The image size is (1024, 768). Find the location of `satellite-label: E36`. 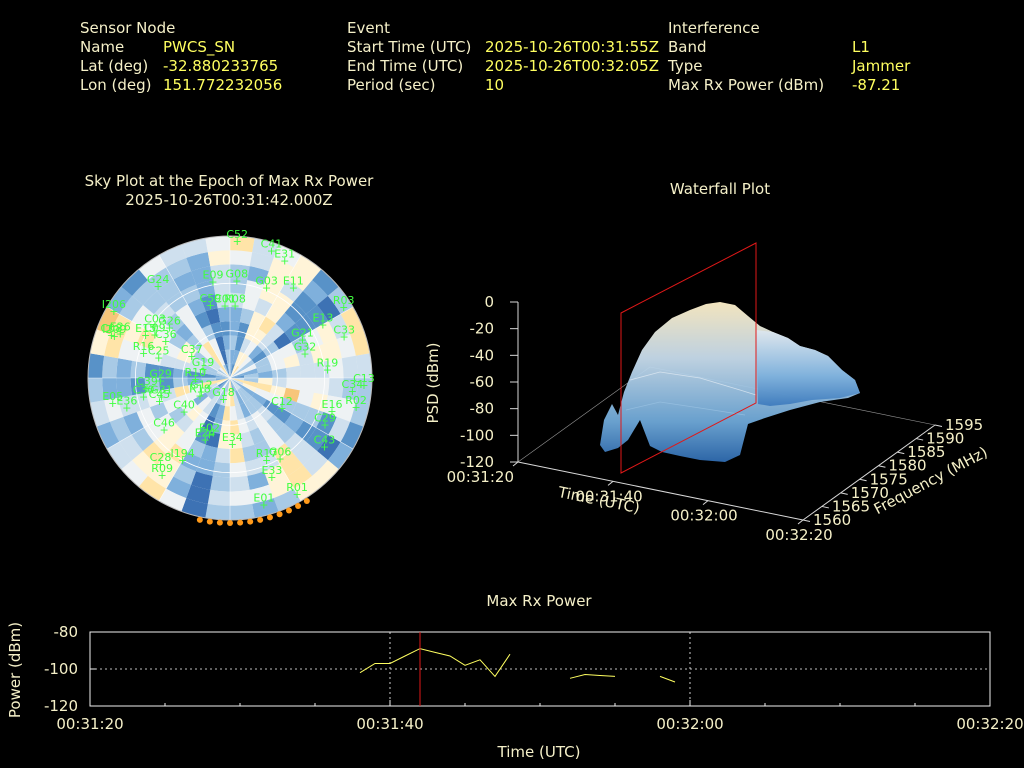

satellite-label: E36 is located at coordinates (126, 401).